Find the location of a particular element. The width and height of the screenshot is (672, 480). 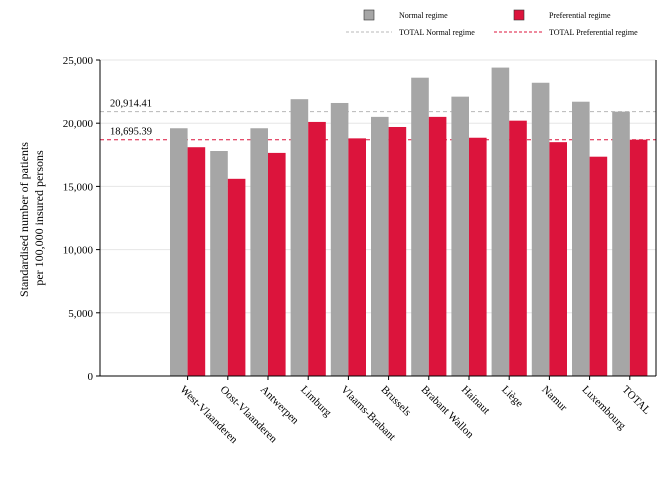

legend-swatch-normal is located at coordinates (369, 15).